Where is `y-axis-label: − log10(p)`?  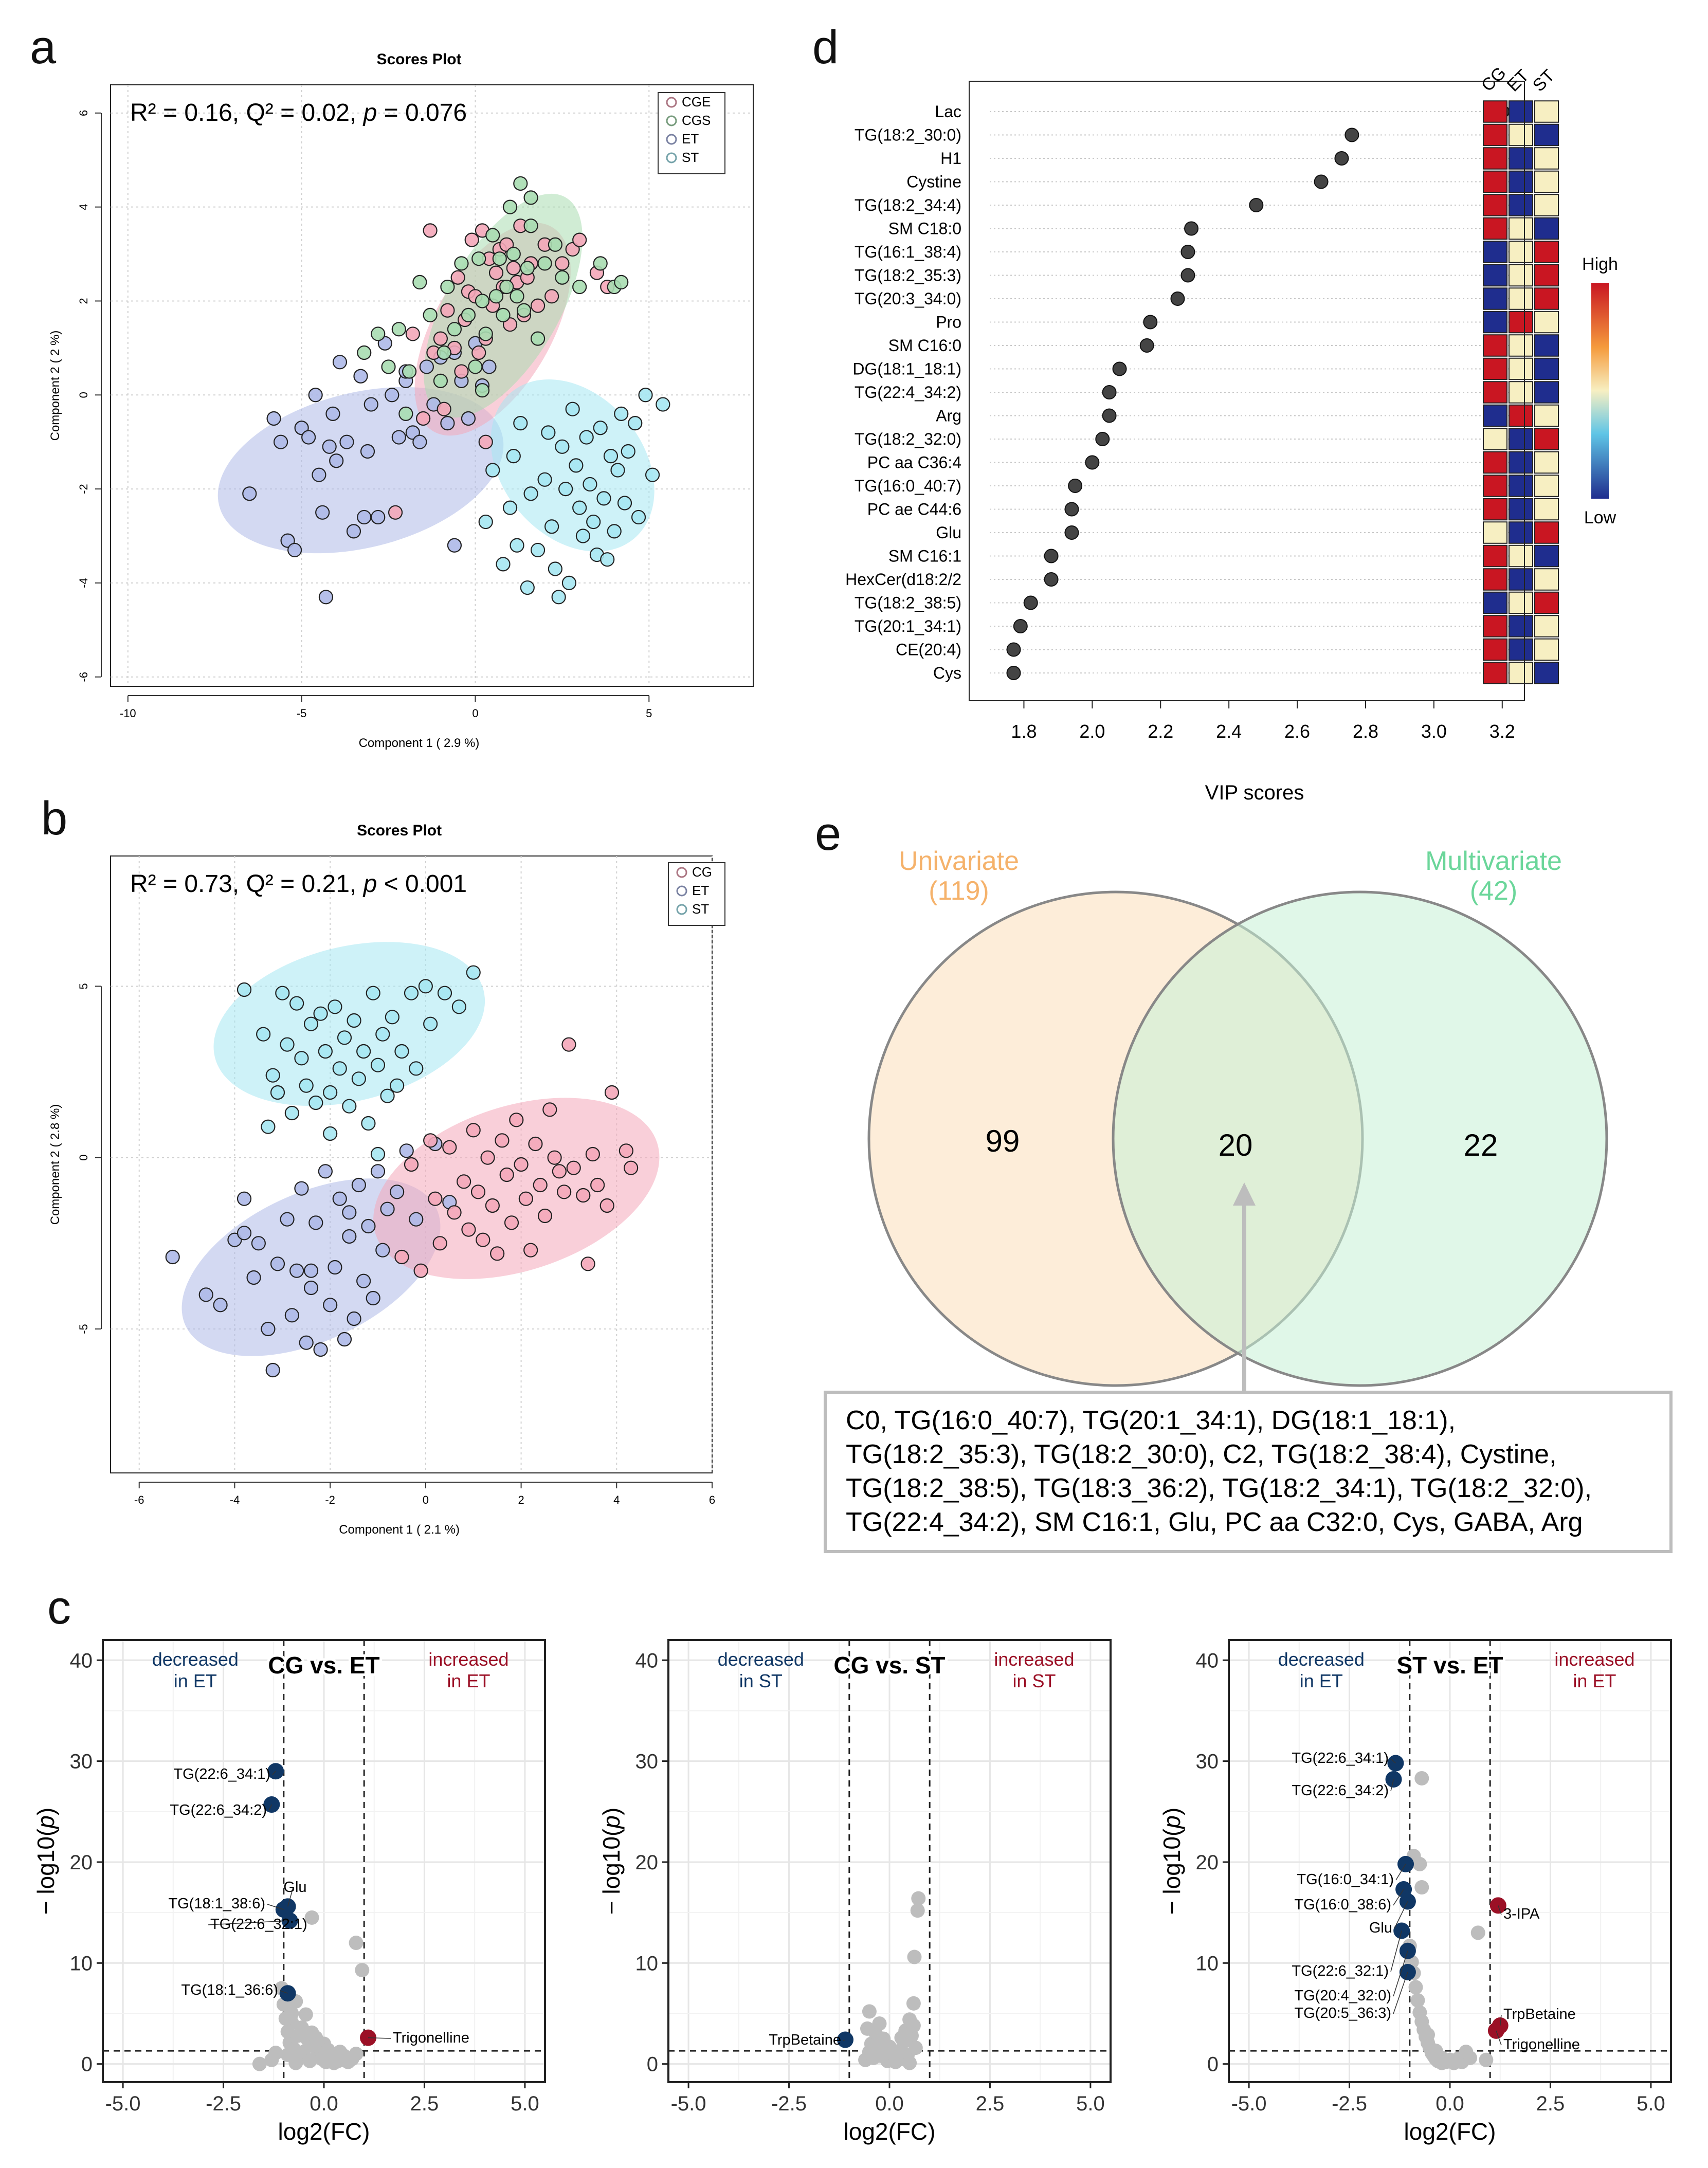 y-axis-label: − log10(p) is located at coordinates (611, 1861).